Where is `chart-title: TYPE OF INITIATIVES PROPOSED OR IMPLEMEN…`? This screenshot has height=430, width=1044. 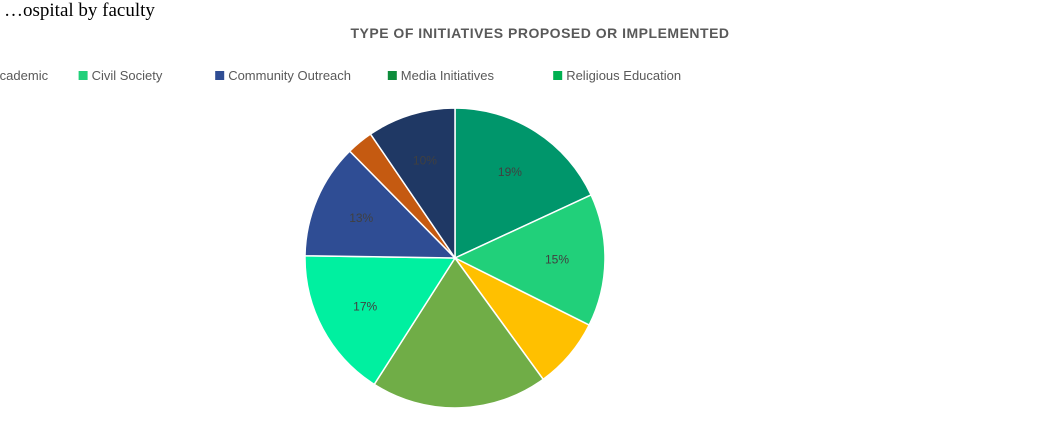
chart-title: TYPE OF INITIATIVES PROPOSED OR IMPLEMEN… is located at coordinates (539, 33).